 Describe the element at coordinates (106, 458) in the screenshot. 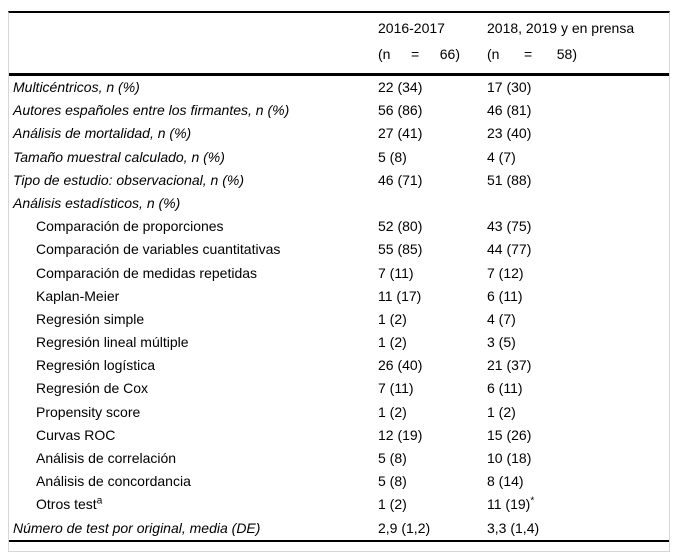

I see `row-label: Análisis de correlación` at that location.